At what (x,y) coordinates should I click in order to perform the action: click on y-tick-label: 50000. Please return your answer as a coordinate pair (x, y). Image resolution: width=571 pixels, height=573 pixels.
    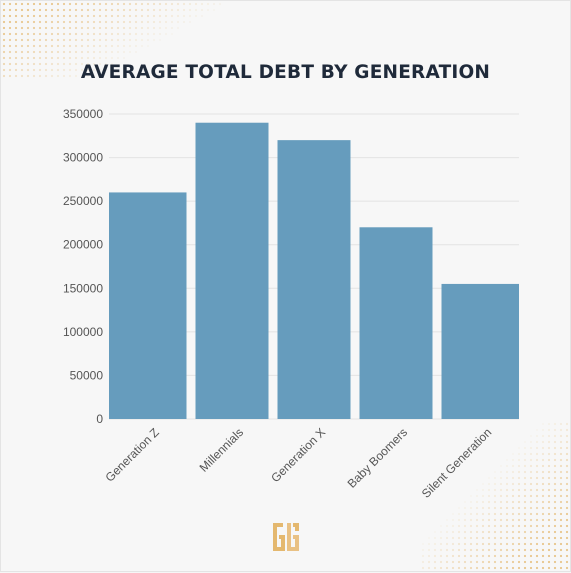
    Looking at the image, I should click on (87, 375).